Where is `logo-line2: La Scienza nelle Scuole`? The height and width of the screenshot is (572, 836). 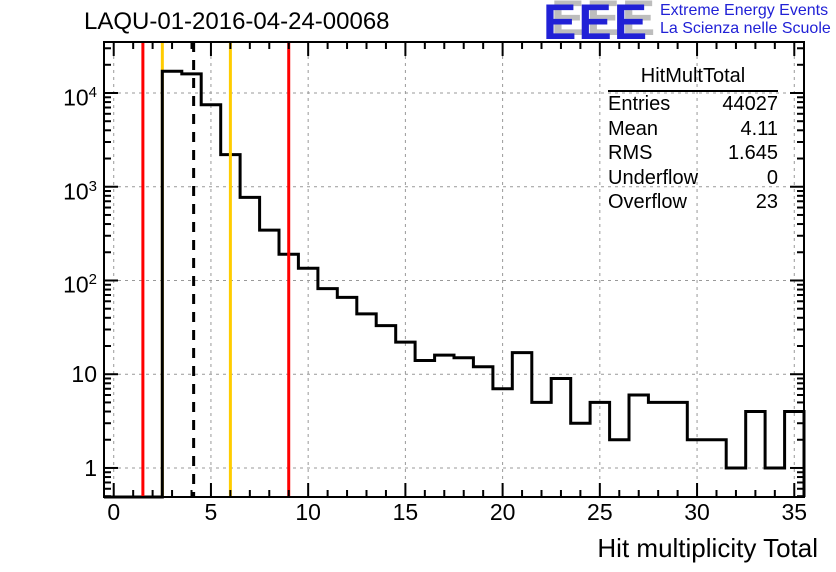
logo-line2: La Scienza nelle Scuole is located at coordinates (745, 28).